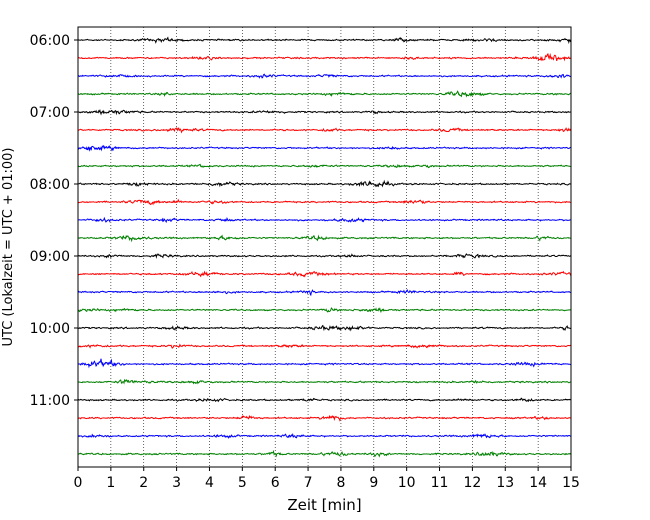 This screenshot has height=520, width=650. What do you see at coordinates (324, 505) in the screenshot?
I see `x-axis-label: Zeit [min]` at bounding box center [324, 505].